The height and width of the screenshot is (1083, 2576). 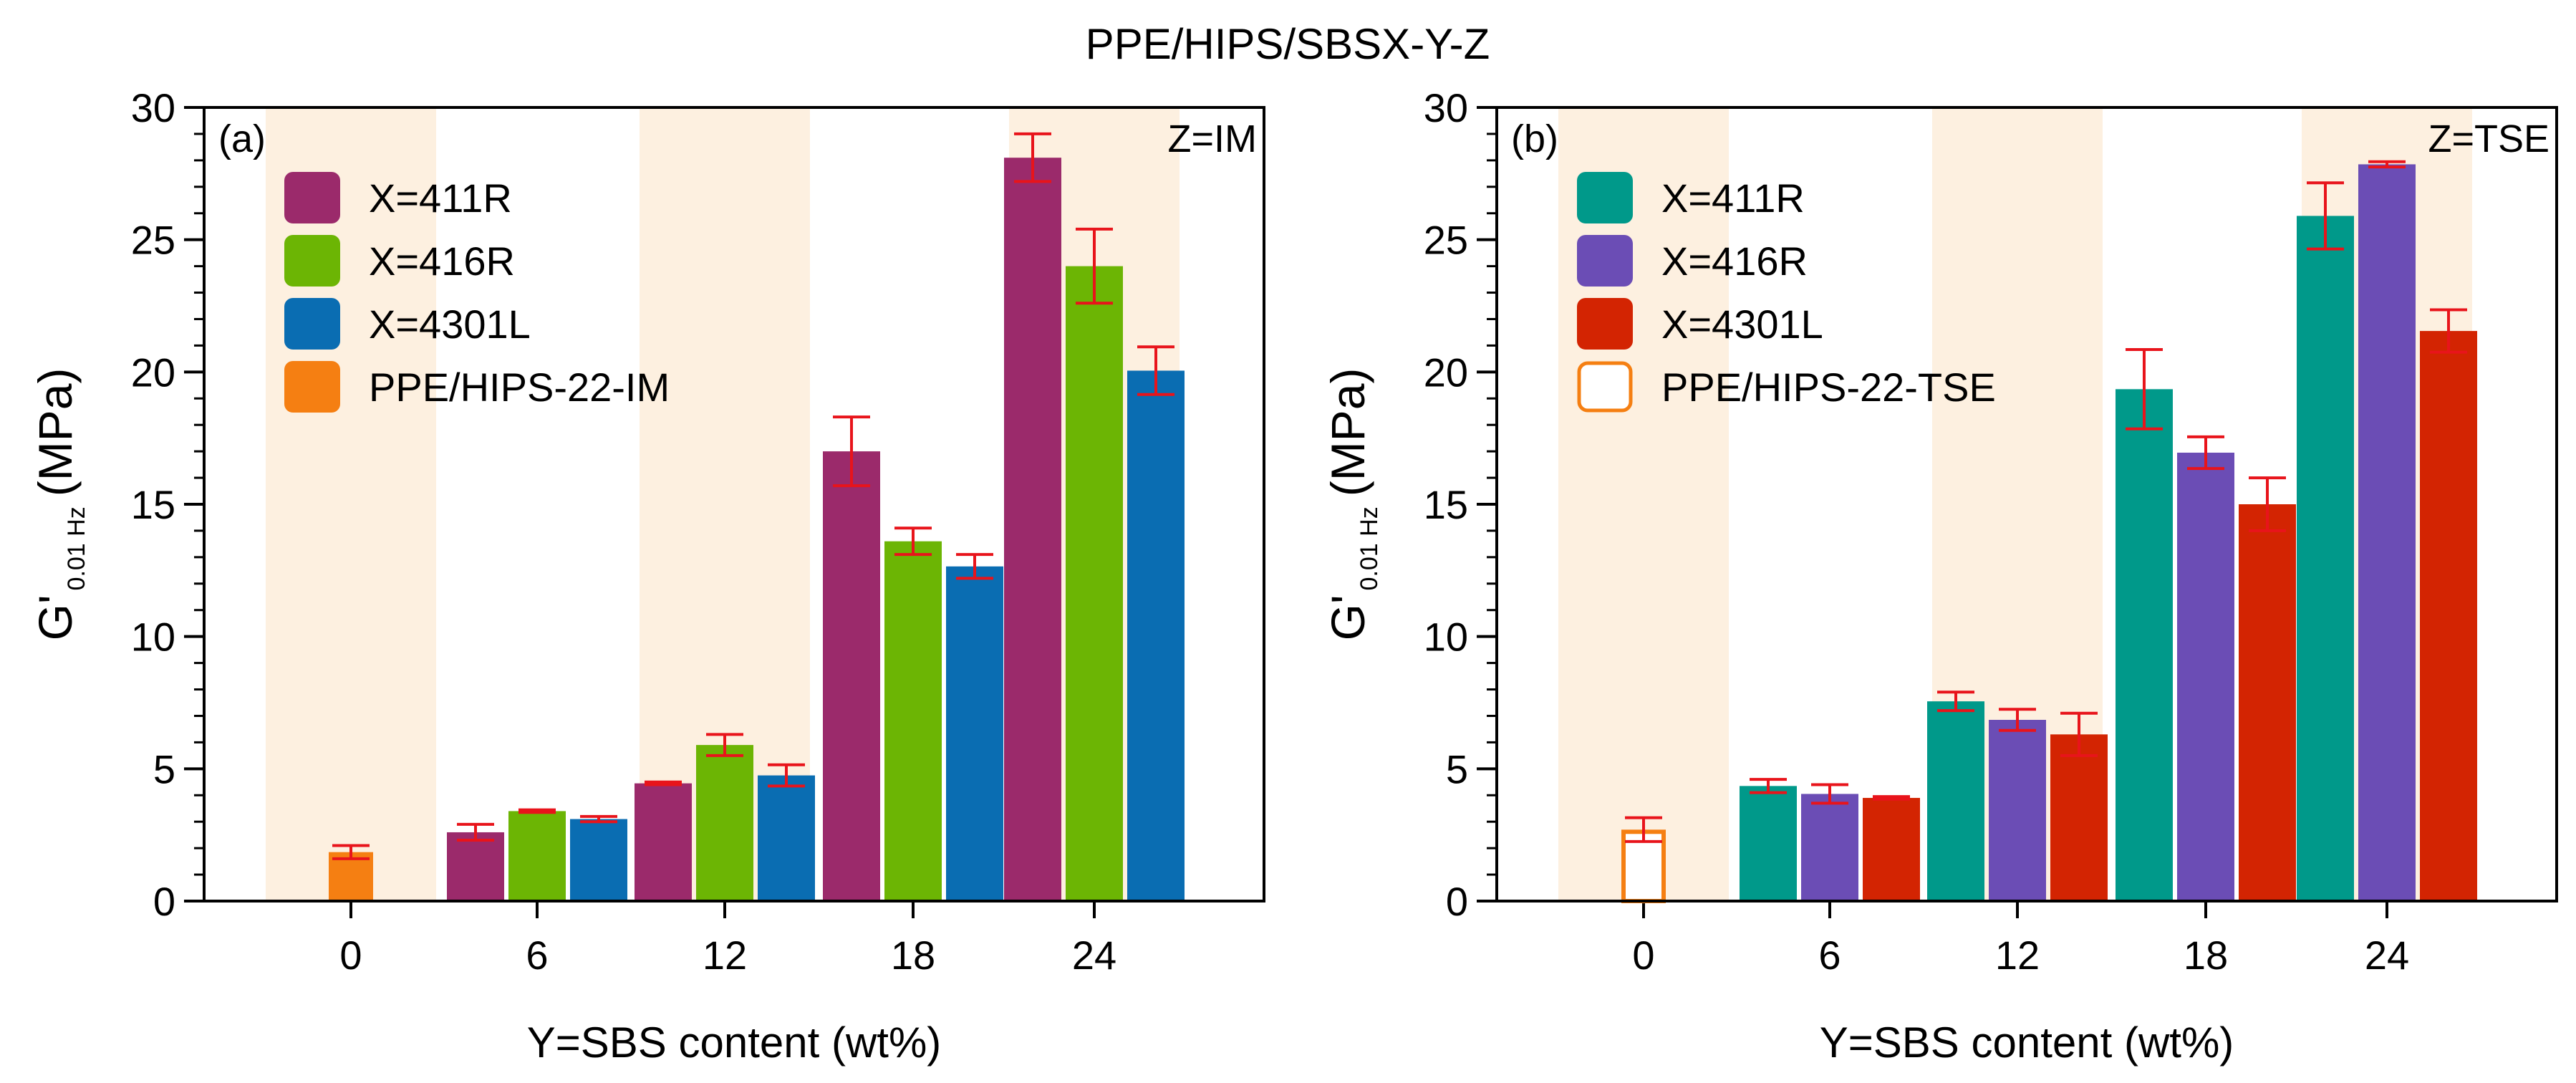 I want to click on figure-title: PPE/HIPS/SBSX-Y-Z, so click(x=1288, y=44).